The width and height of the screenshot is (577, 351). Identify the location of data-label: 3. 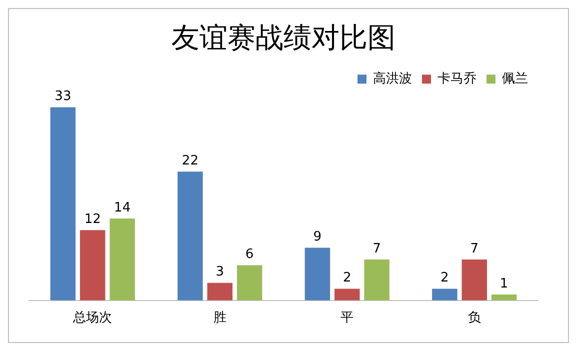
(220, 272).